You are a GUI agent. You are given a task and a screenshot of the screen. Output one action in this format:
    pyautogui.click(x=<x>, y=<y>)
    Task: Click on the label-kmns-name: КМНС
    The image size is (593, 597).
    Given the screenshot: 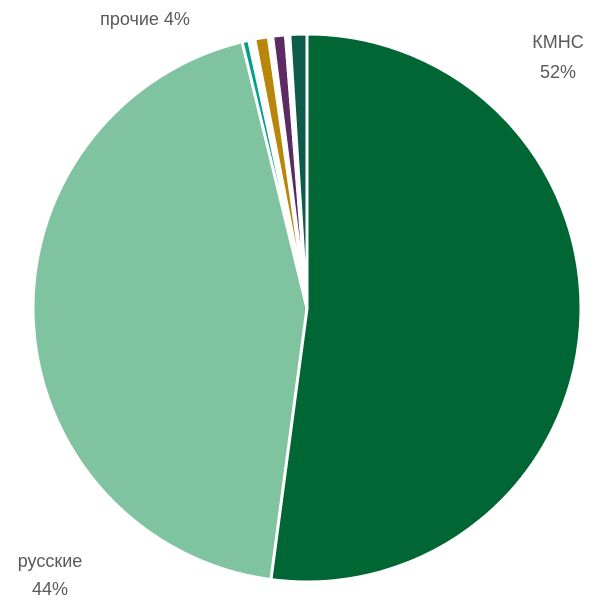 What is the action you would take?
    pyautogui.click(x=557, y=42)
    